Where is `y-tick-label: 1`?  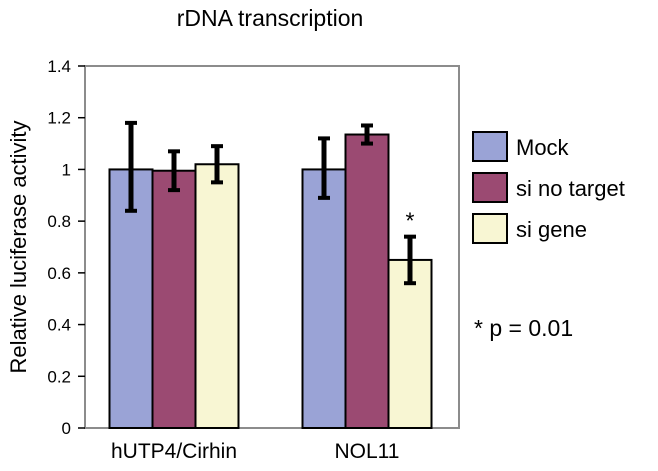
y-tick-label: 1 is located at coordinates (66, 169).